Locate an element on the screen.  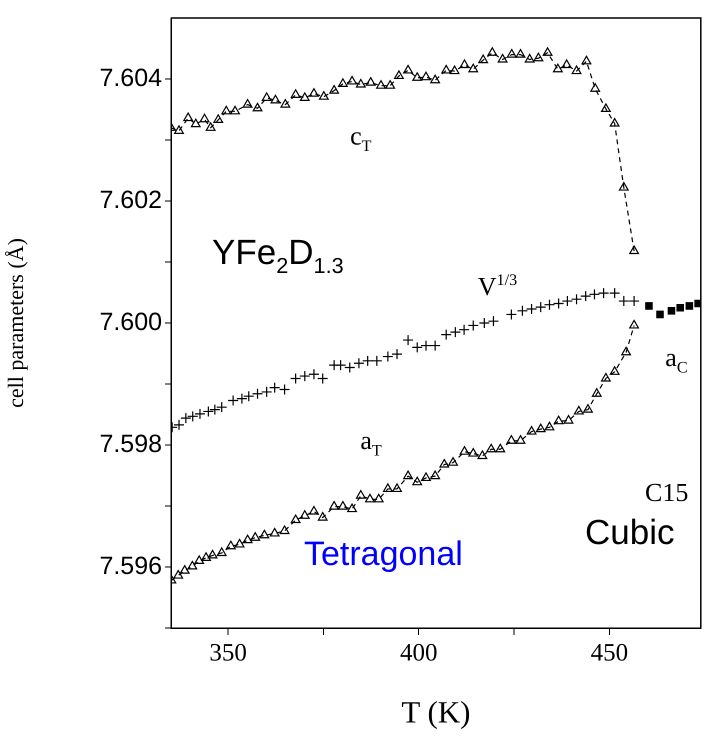
y-tick-label: 7.596 is located at coordinates (130, 566).